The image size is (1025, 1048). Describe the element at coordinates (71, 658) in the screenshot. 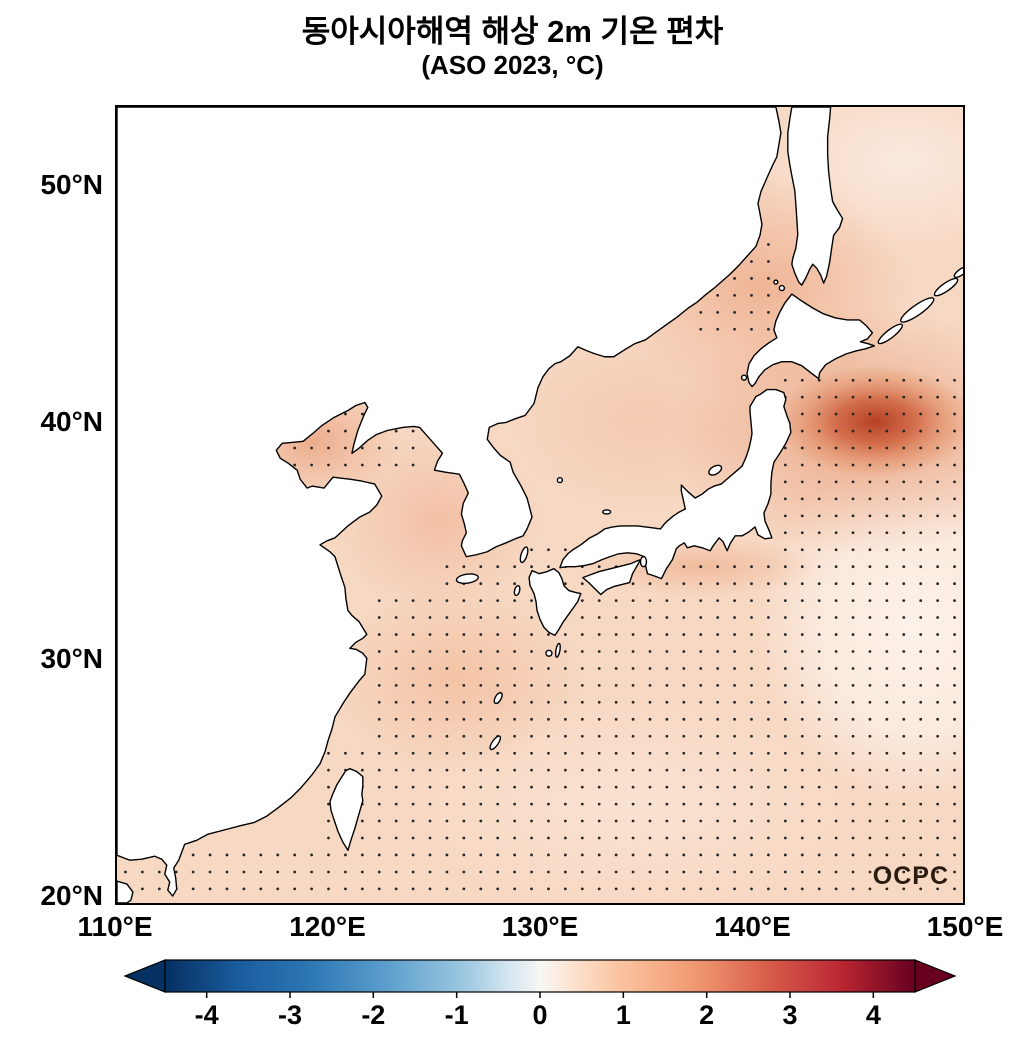

I see `y-tick-label: 30°N` at that location.